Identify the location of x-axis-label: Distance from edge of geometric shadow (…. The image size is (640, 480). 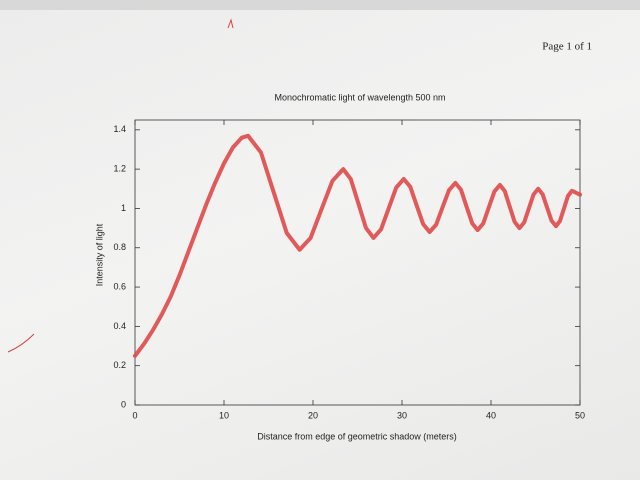
(357, 436).